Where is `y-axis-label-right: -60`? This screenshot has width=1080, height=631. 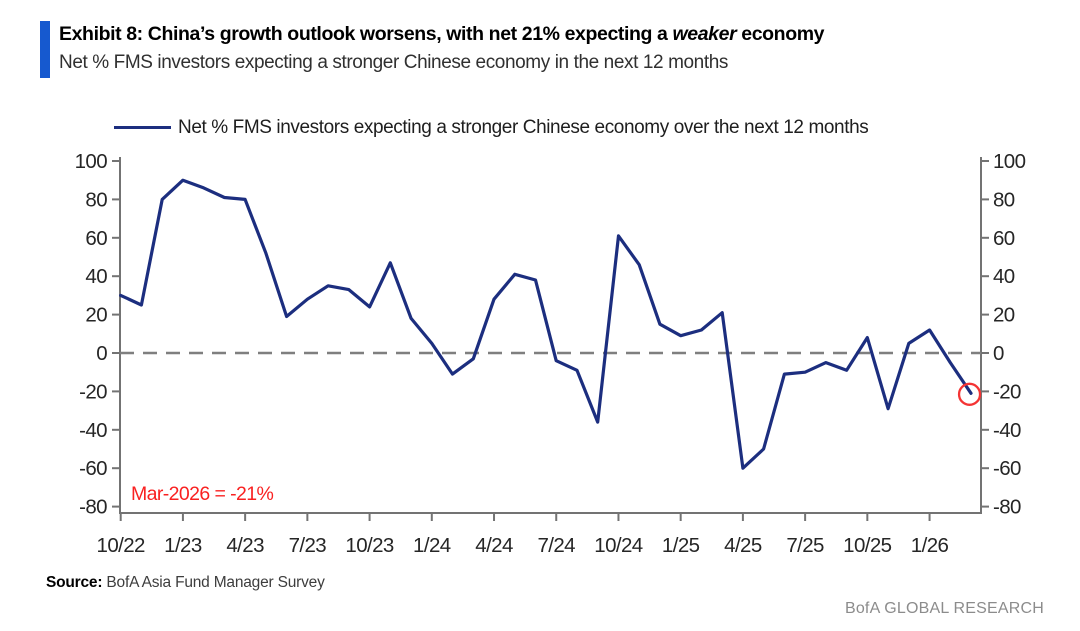
y-axis-label-right: -60 is located at coordinates (1007, 468).